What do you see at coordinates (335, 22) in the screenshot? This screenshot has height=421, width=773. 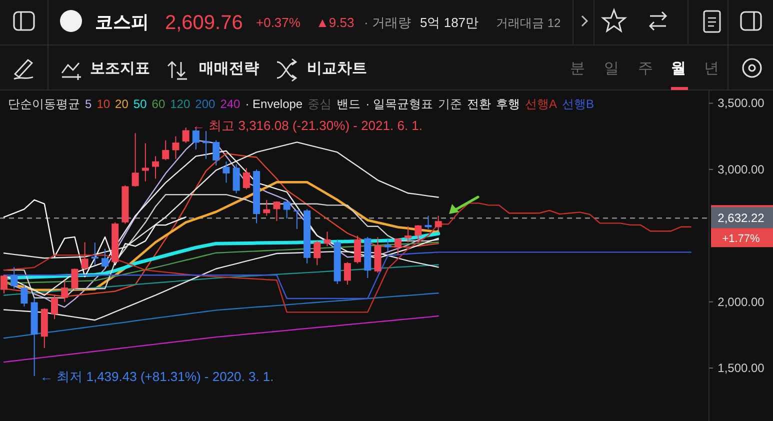 I see `text: ▲9.53` at bounding box center [335, 22].